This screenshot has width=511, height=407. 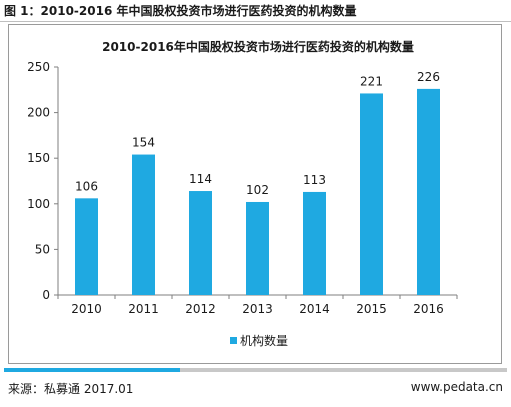 I want to click on y-axis: 0 50 100 150 200 250, so click(x=43, y=181).